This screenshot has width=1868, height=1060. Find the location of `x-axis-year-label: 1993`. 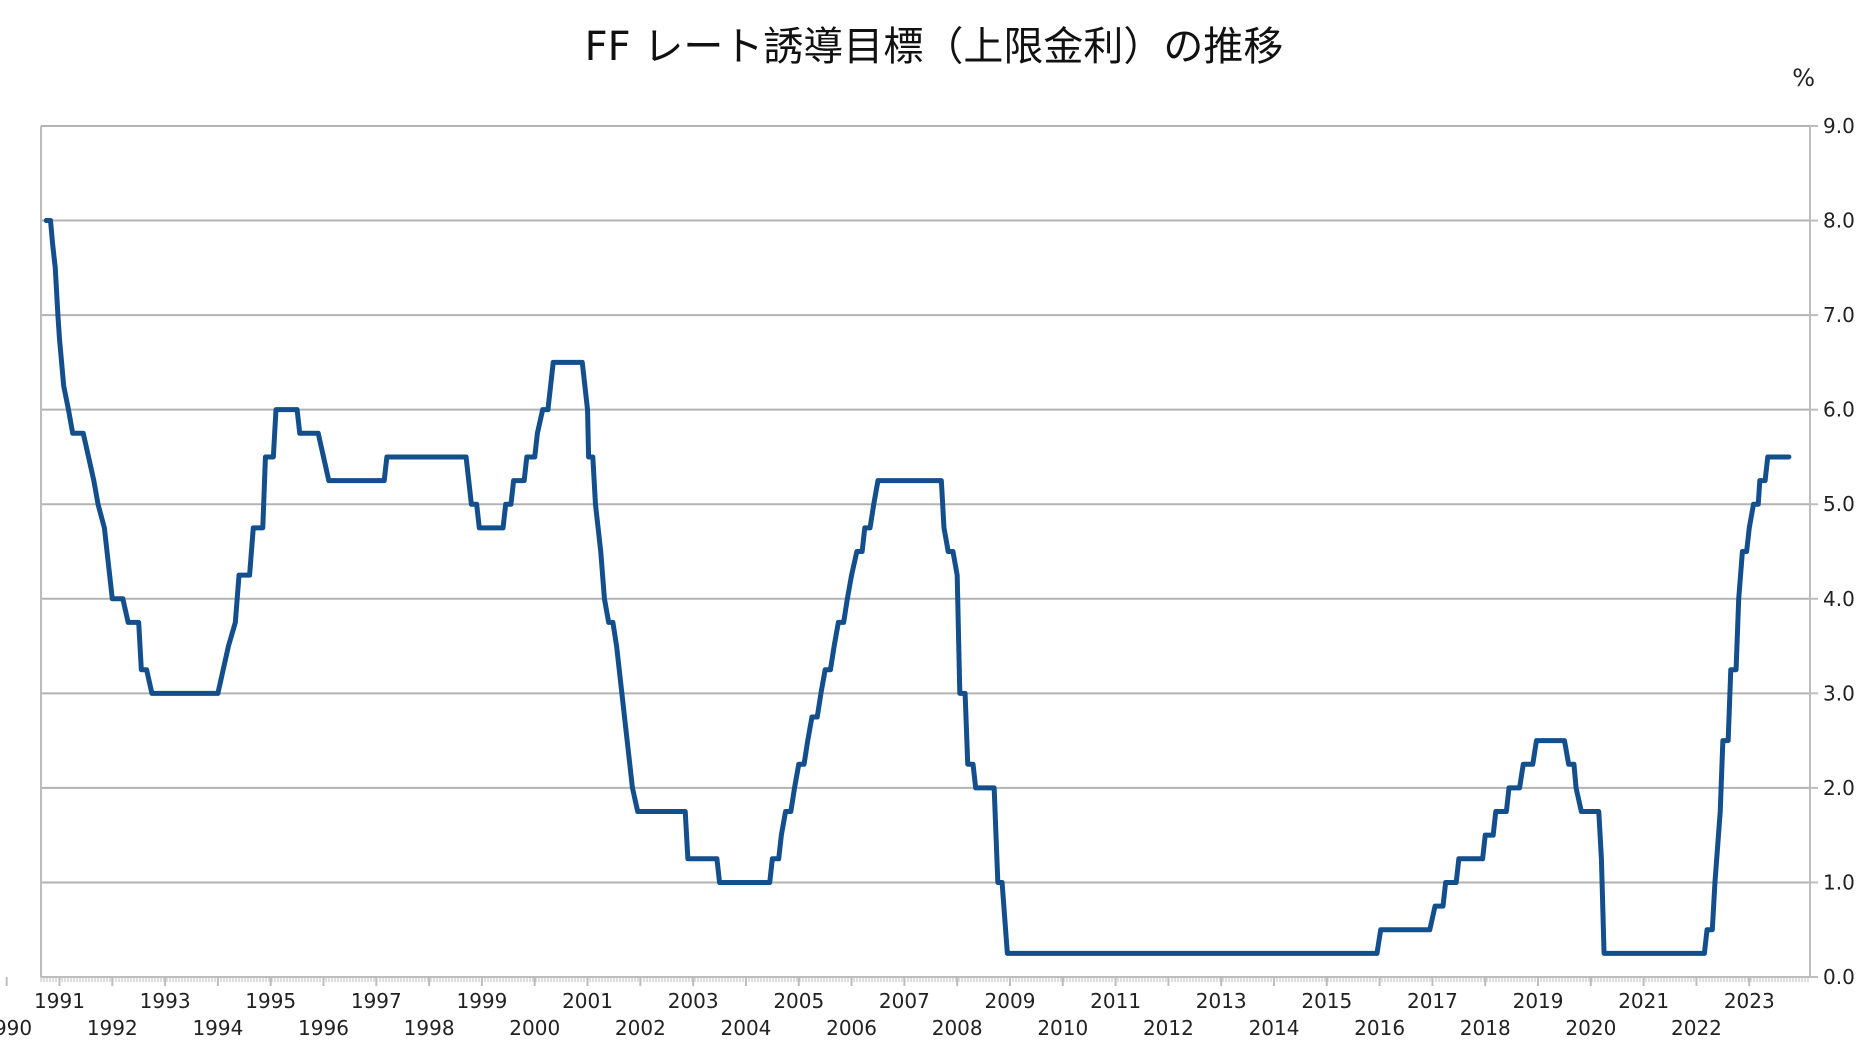

x-axis-year-label: 1993 is located at coordinates (165, 1001).